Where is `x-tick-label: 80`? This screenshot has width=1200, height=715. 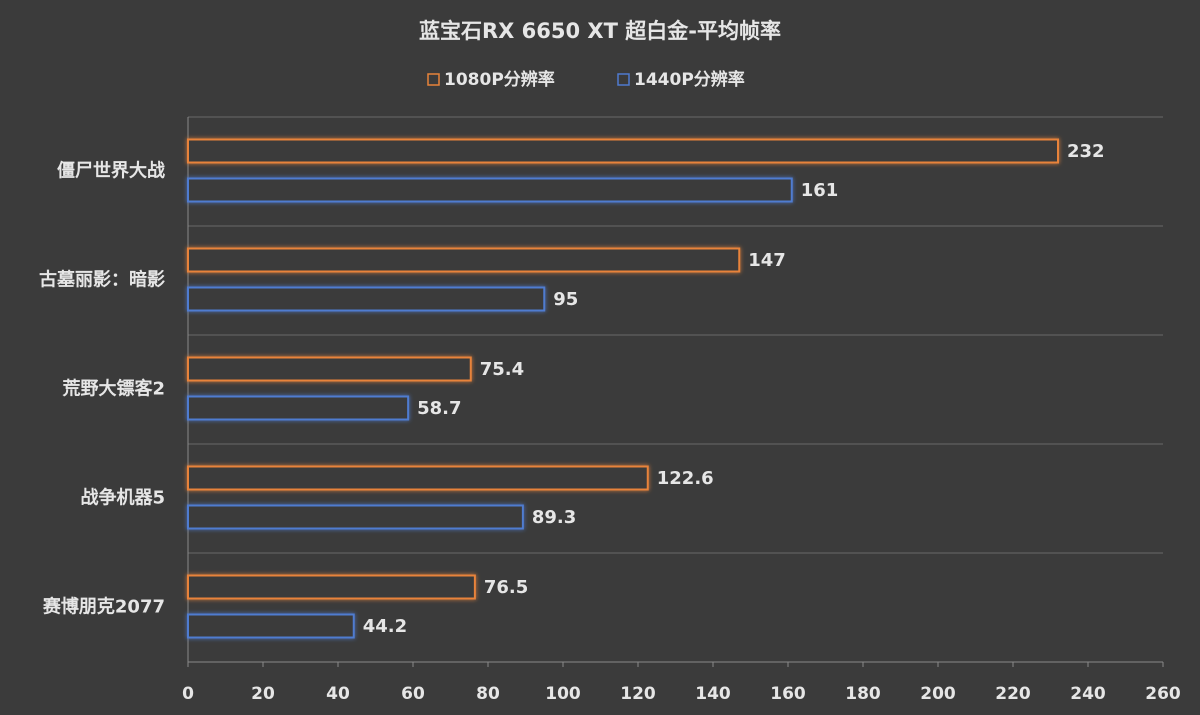 x-tick-label: 80 is located at coordinates (488, 694).